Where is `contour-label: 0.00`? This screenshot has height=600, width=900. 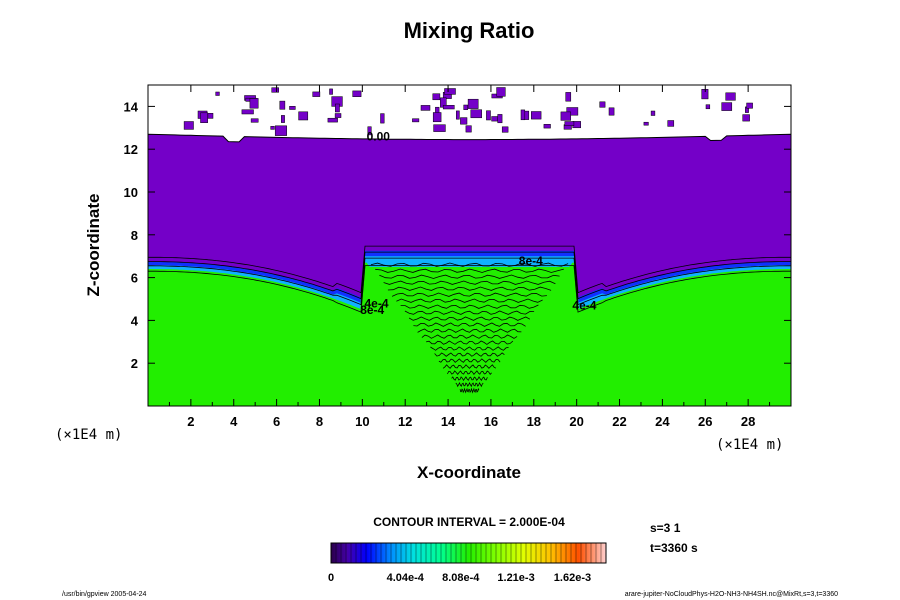
contour-label: 0.00 is located at coordinates (379, 137).